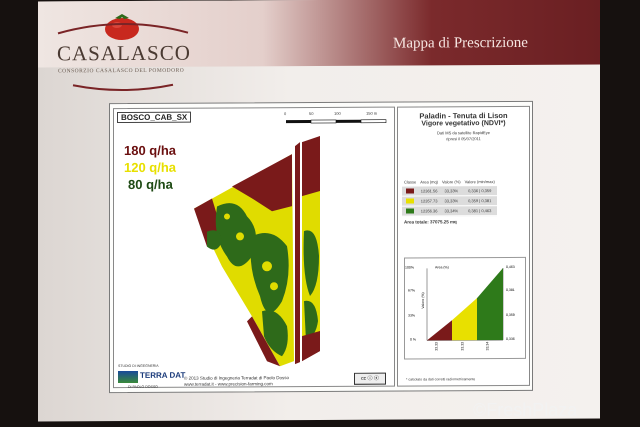 This screenshot has height=427, width=640. Describe the element at coordinates (423, 300) in the screenshot. I see `mini-chart-y-label: Valore (%)` at that location.